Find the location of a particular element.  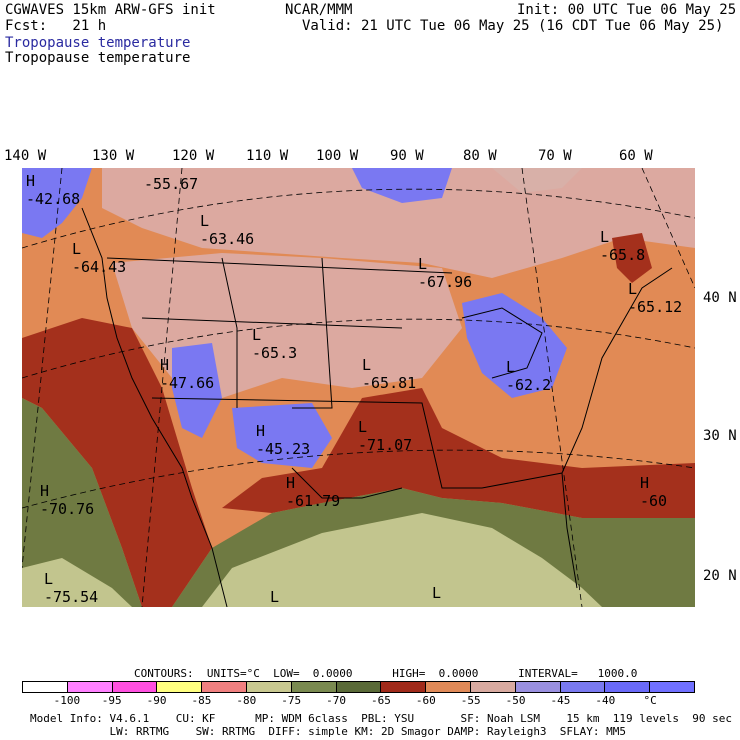

extremum-label: H -47.66 is located at coordinates (187, 374).